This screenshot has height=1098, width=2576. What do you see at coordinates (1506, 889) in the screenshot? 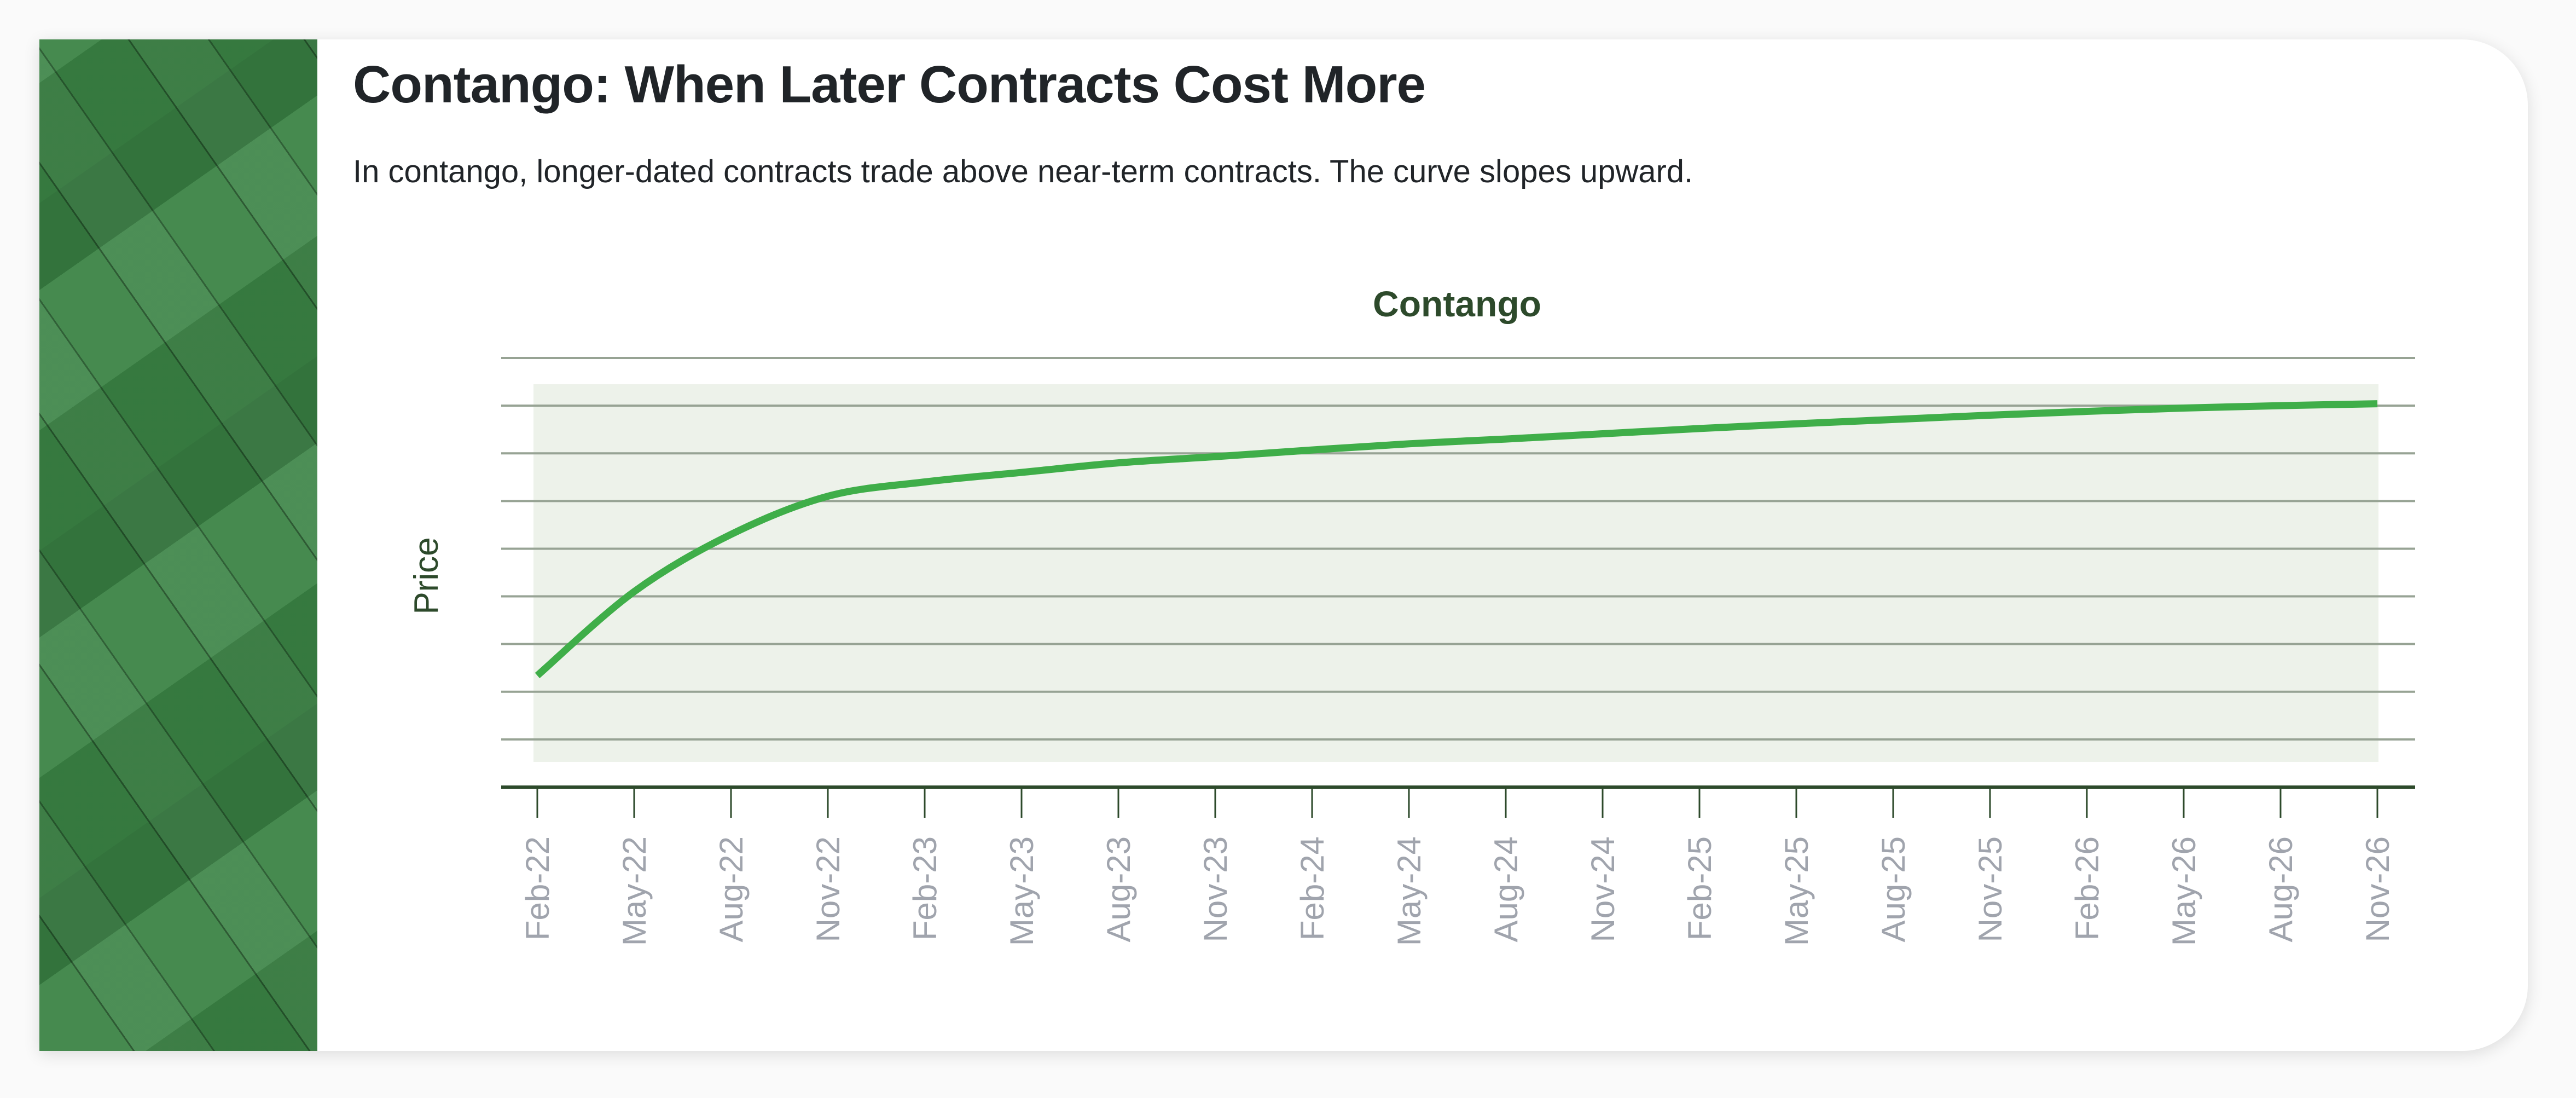
I see `x-tick-label: Aug-24` at bounding box center [1506, 889].